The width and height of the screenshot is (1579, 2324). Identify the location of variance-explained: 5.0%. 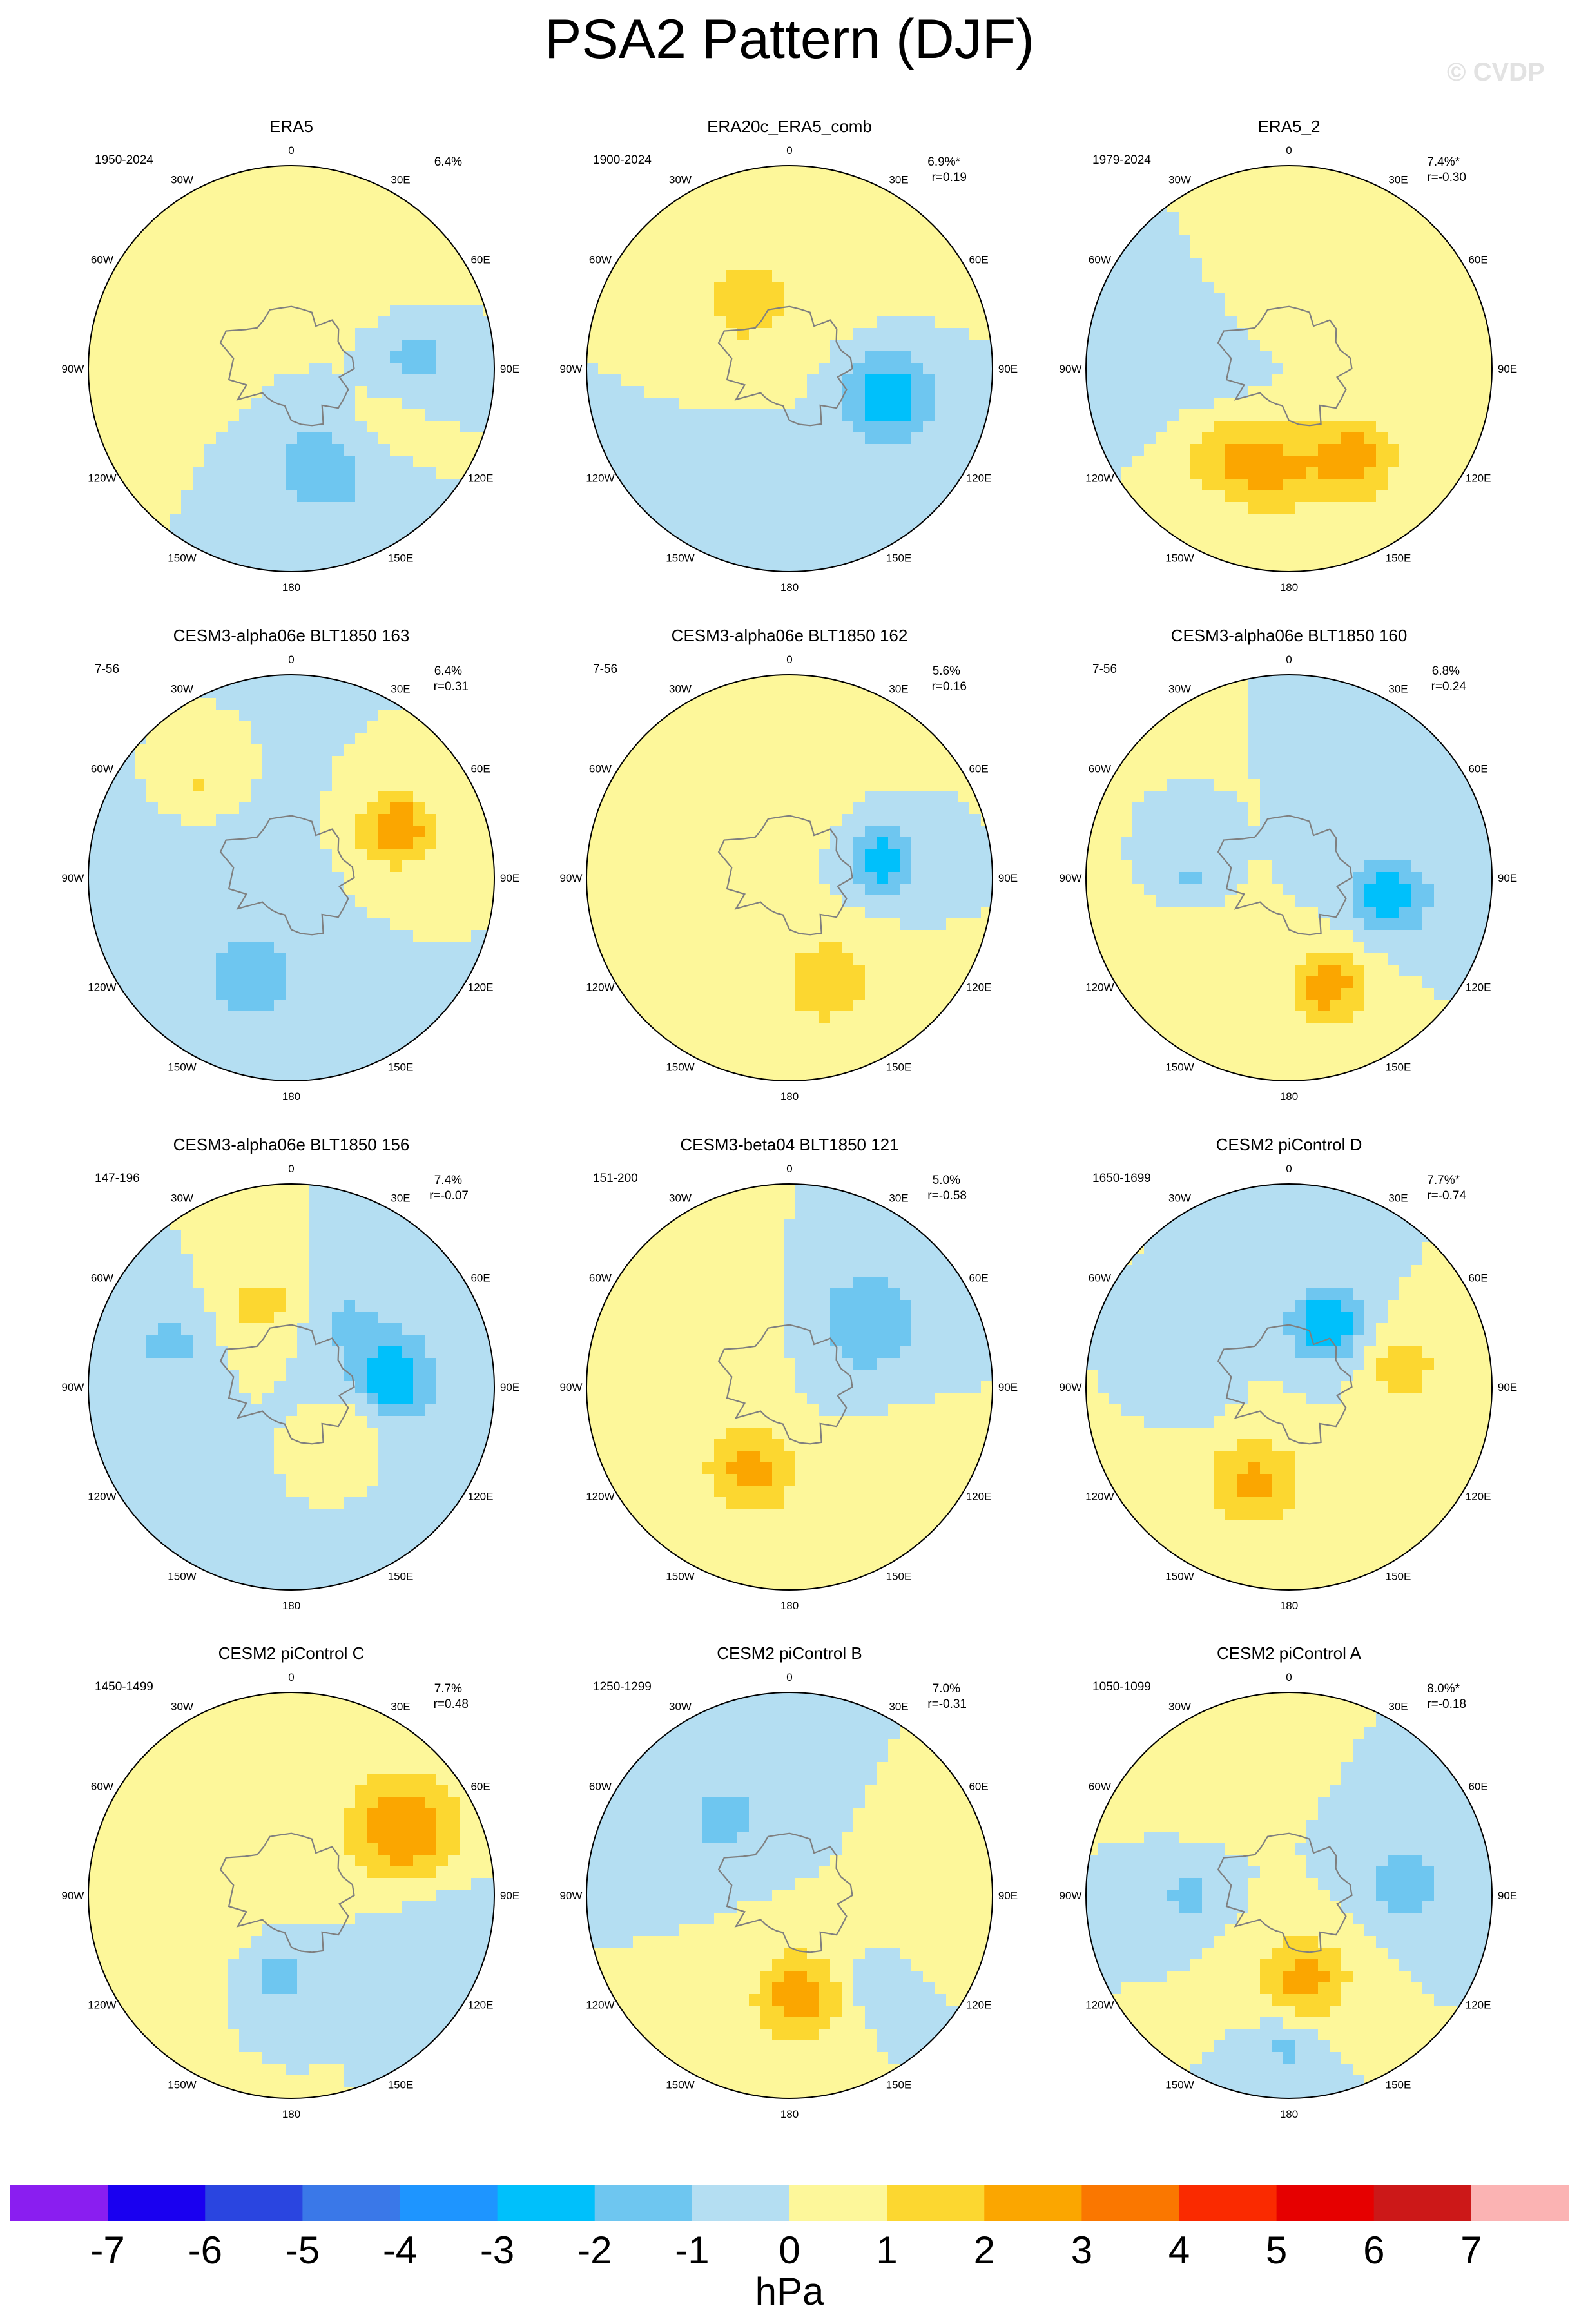
(946, 1180).